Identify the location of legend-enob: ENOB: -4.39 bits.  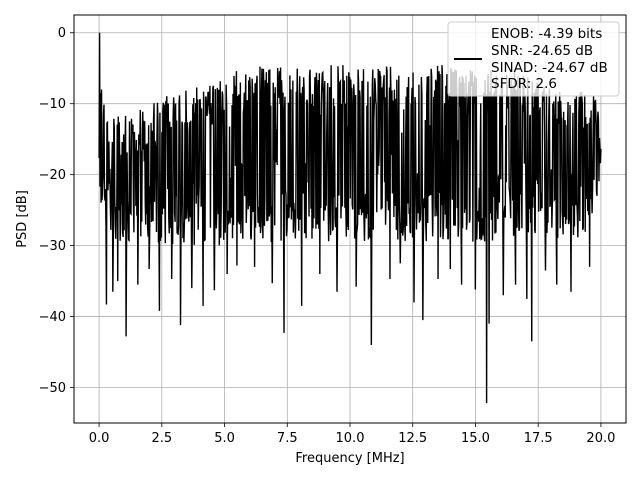
(546, 34).